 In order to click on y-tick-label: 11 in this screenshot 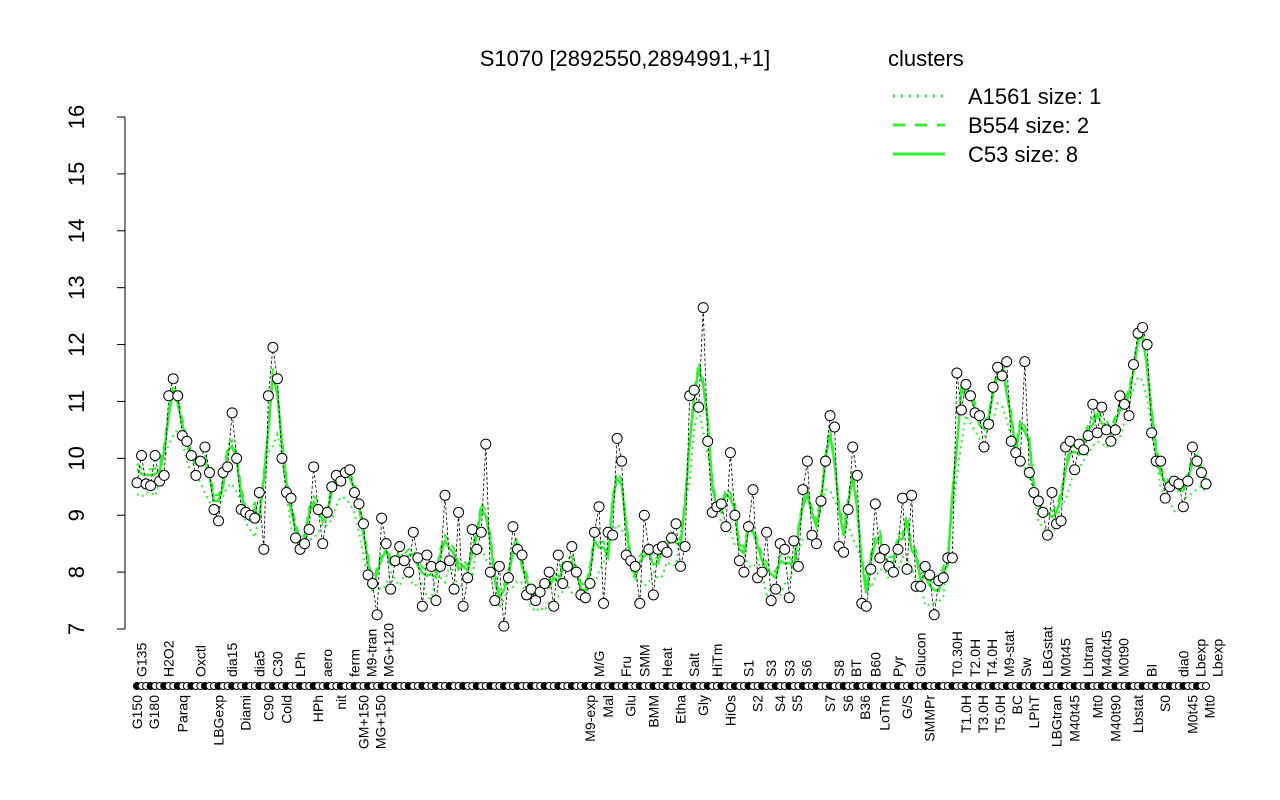, I will do `click(76, 401)`.